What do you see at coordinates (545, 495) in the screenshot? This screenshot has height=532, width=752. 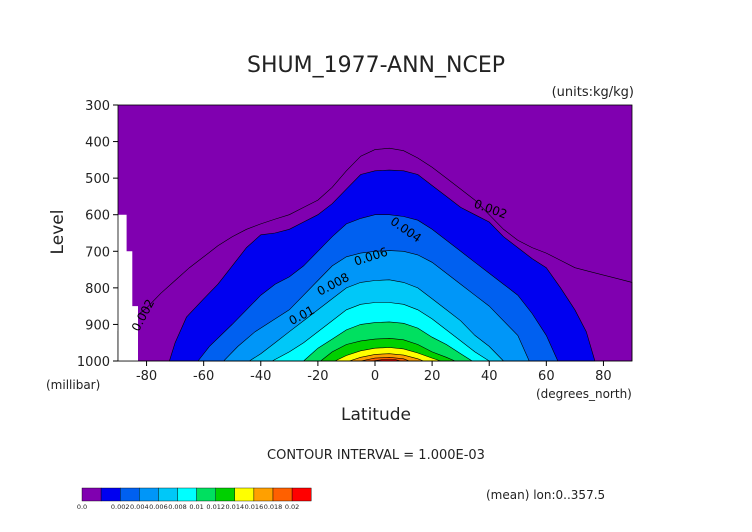 I see `footer-label: (mean) lon:0..357.5` at bounding box center [545, 495].